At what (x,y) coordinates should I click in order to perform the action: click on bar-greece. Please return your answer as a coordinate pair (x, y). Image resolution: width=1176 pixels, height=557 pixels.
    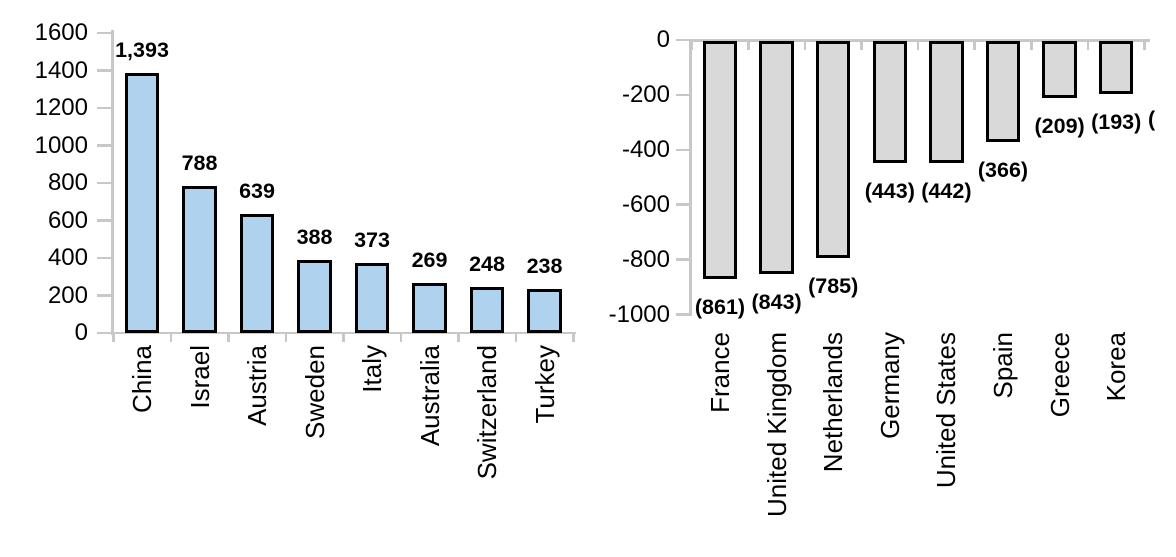
    Looking at the image, I should click on (1059, 69).